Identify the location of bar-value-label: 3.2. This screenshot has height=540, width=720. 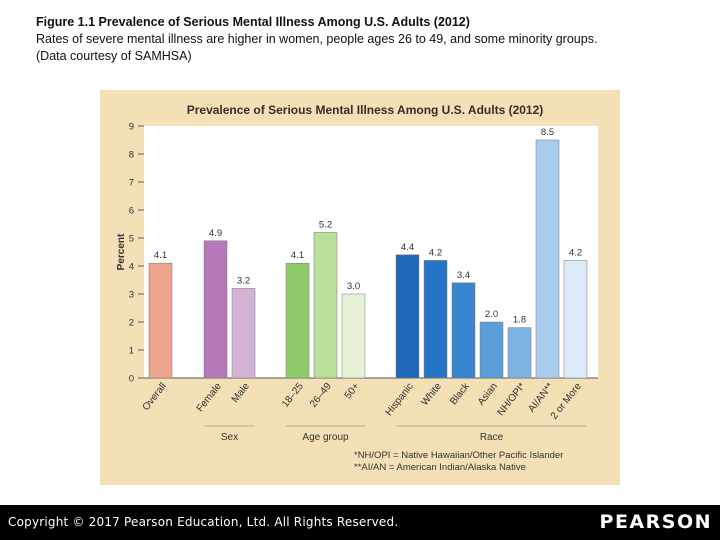
(243, 280).